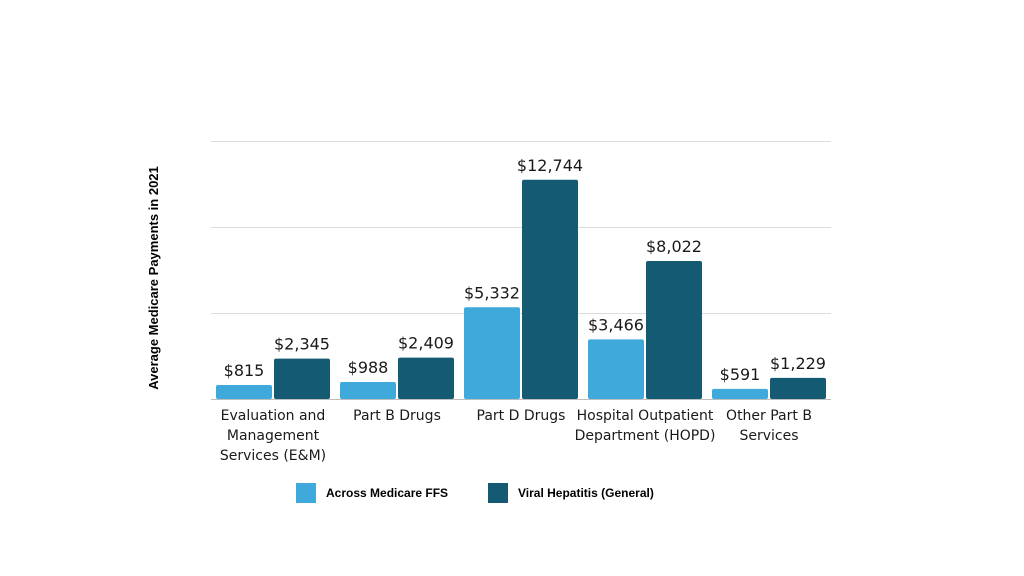 This screenshot has height=576, width=1024. Describe the element at coordinates (768, 436) in the screenshot. I see `x-tick-label: Services` at that location.